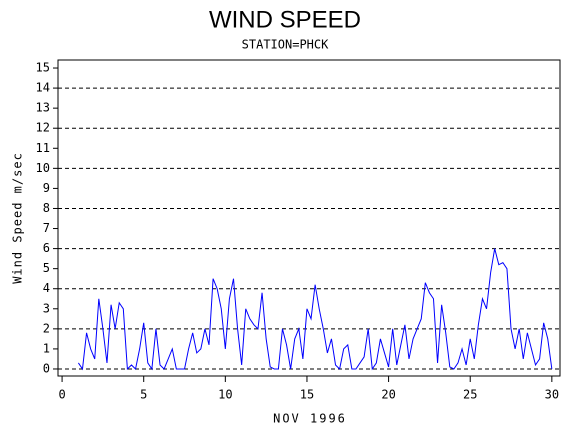  I want to click on x-tick-label: 10, so click(225, 395).